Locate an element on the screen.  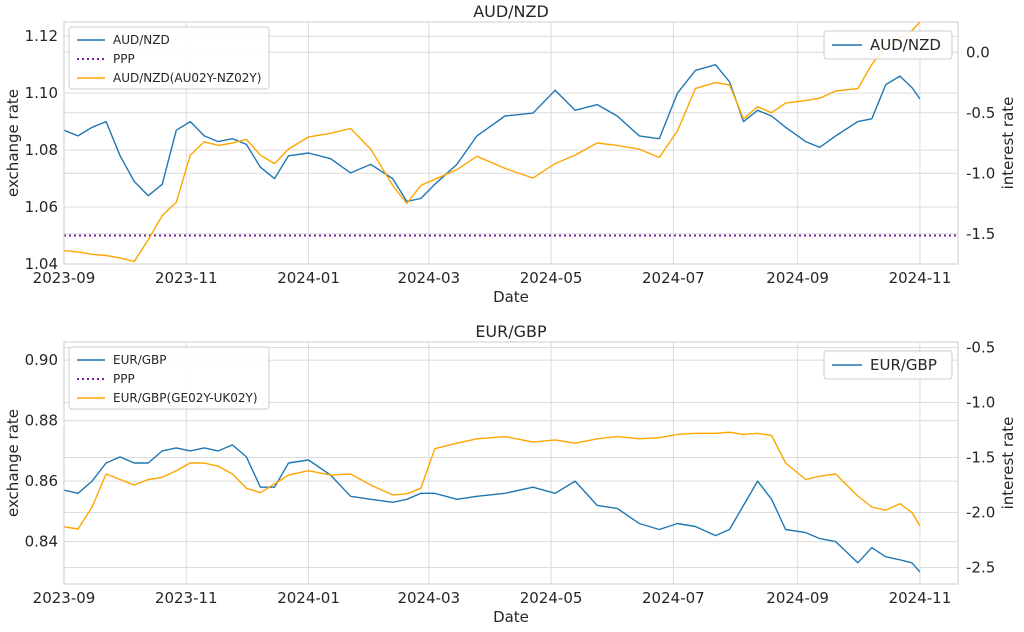
y-tick-label: 1.12 is located at coordinates (41, 36).